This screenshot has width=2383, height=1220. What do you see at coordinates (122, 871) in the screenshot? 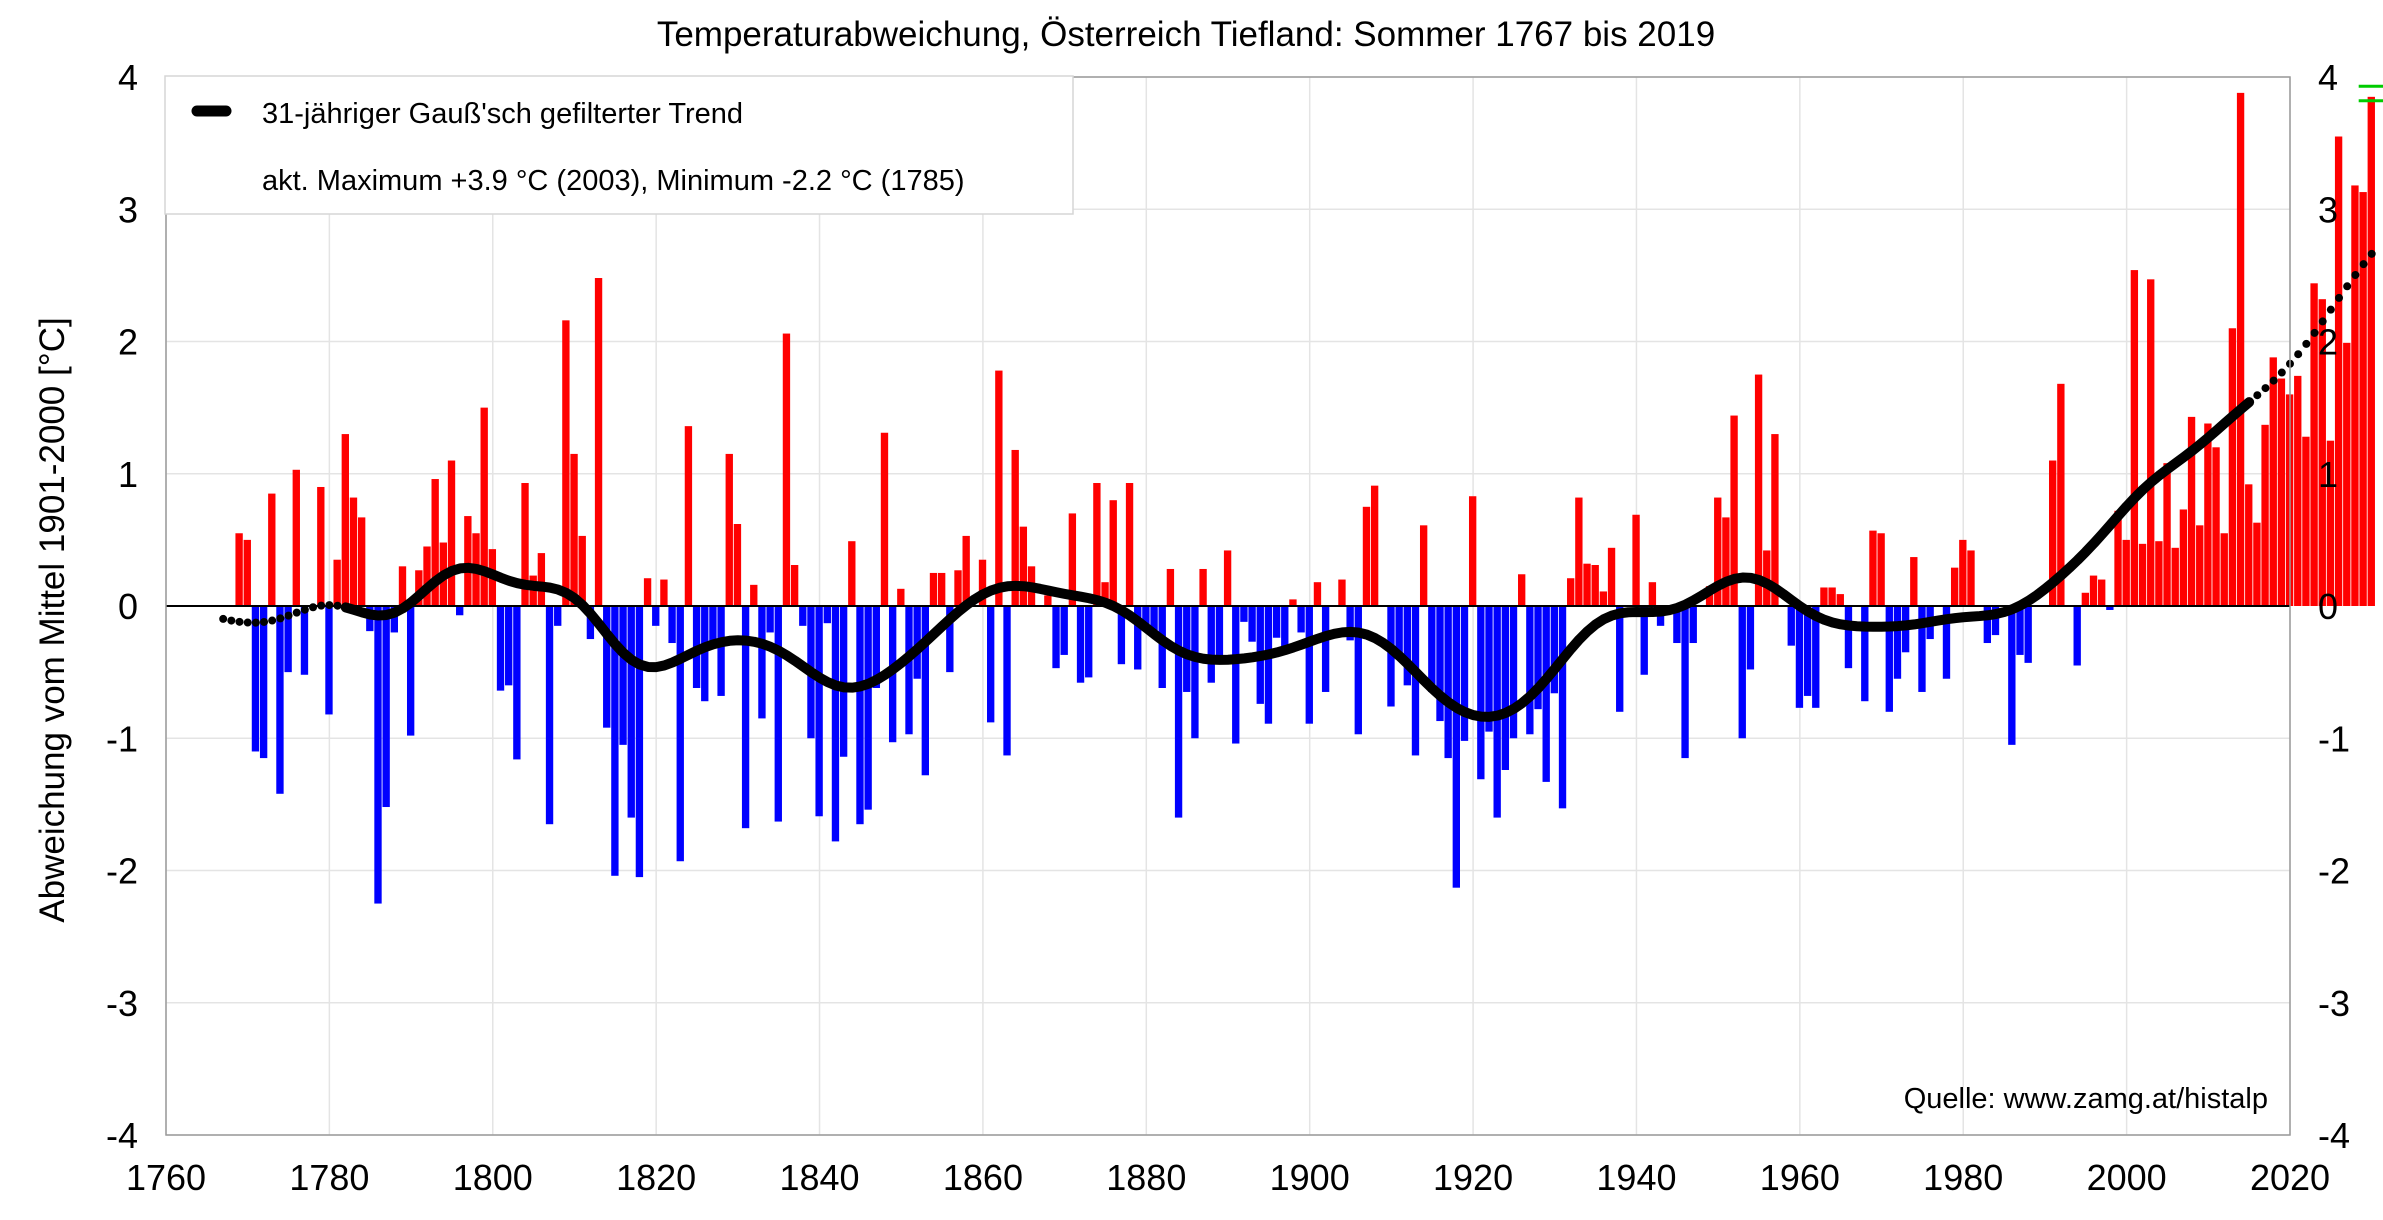
I see `y-tick-label-left: -2` at bounding box center [122, 871].